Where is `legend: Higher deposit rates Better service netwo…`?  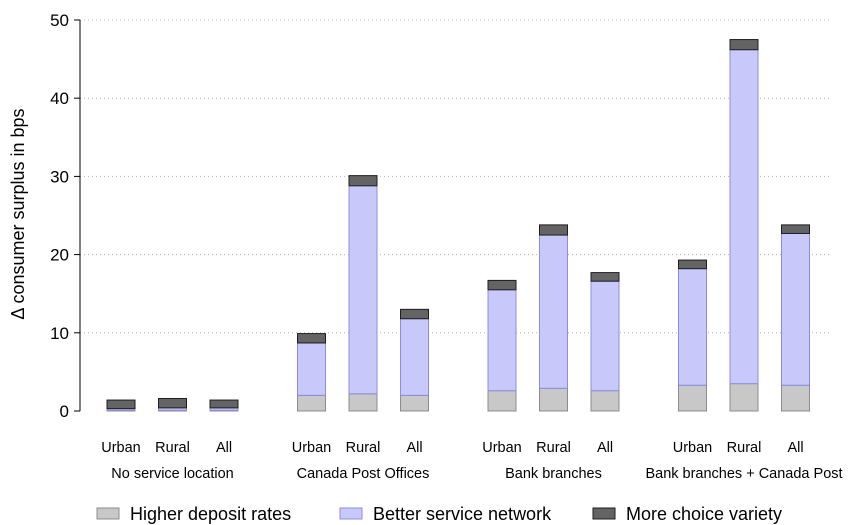
legend: Higher deposit rates Better service netwo… is located at coordinates (439, 514).